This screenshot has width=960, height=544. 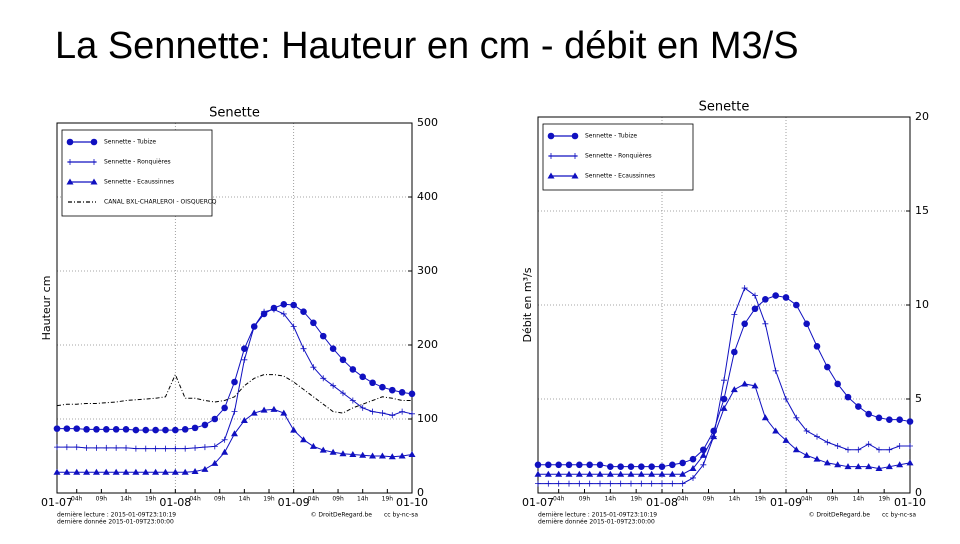 What do you see at coordinates (839, 515) in the screenshot?
I see `credit: © DroitDeRegard.be` at bounding box center [839, 515].